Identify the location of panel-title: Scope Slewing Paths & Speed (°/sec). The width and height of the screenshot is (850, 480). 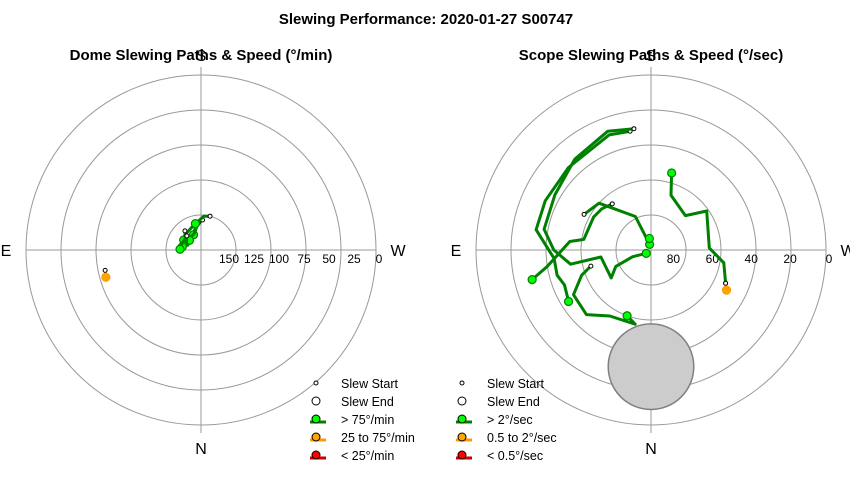
(651, 55).